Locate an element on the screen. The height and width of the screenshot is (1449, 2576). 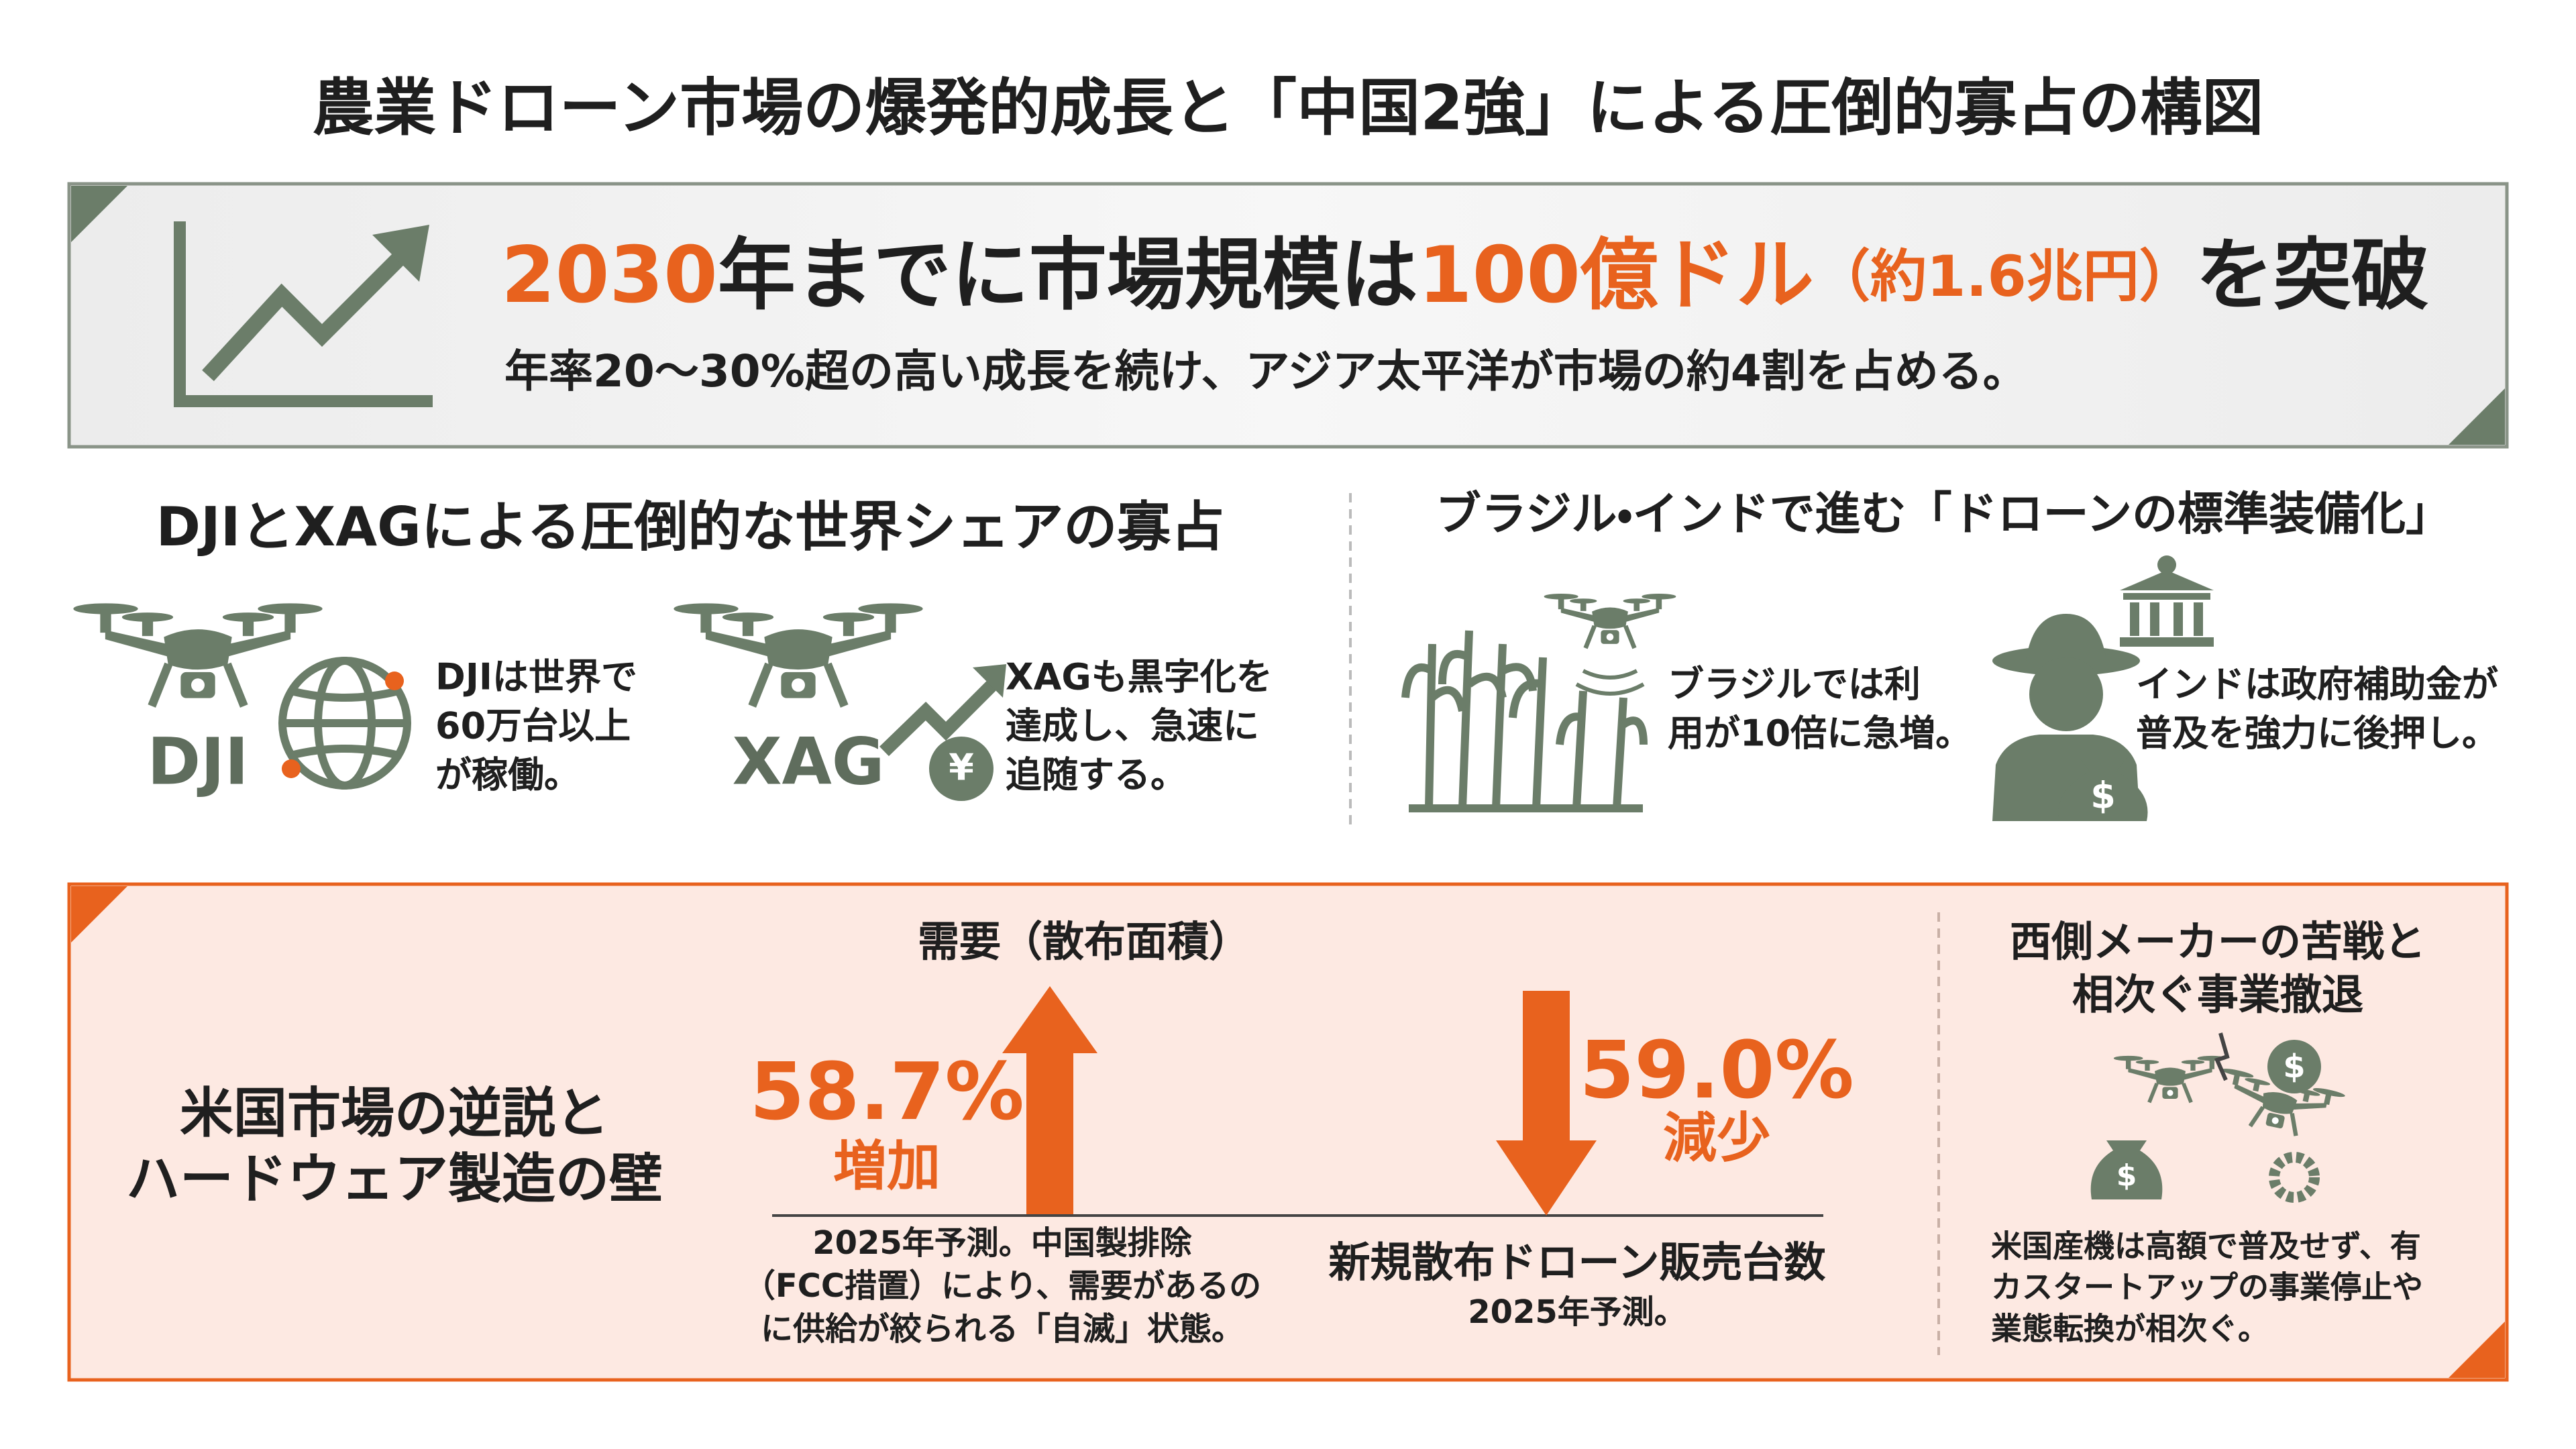
page-title: 農業ドローン市場の爆発的成長と「中国2強」による圧倒的寡占の構図 is located at coordinates (1288, 108).